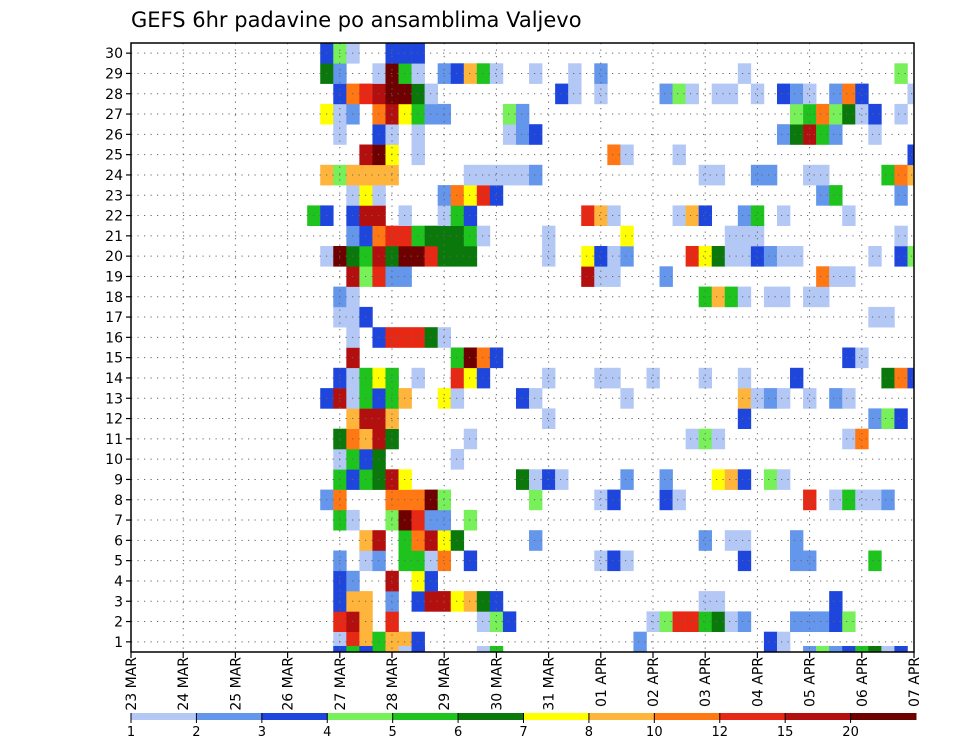  Describe the element at coordinates (118, 501) in the screenshot. I see `y-tick-label: 8` at that location.